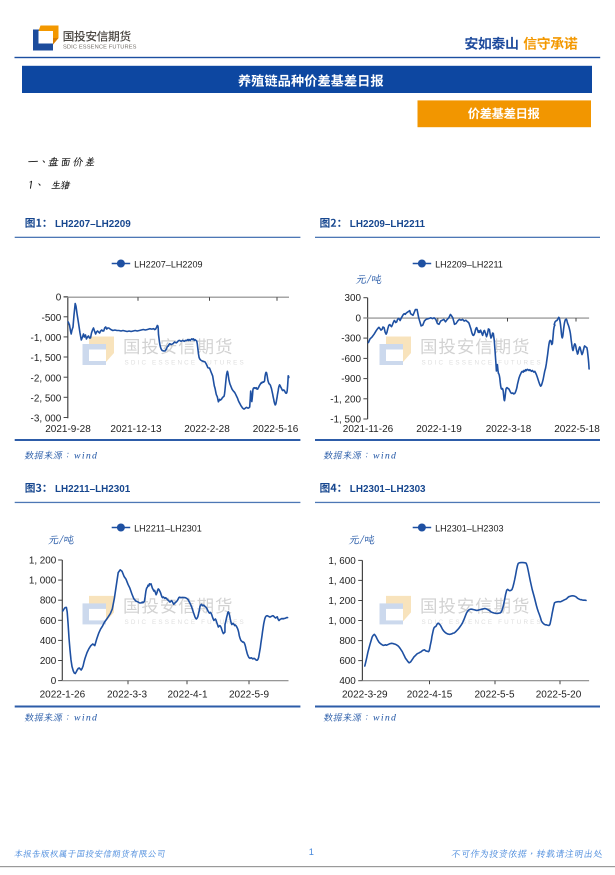 The height and width of the screenshot is (875, 615). I want to click on svg-text: -600, so click(351, 359).